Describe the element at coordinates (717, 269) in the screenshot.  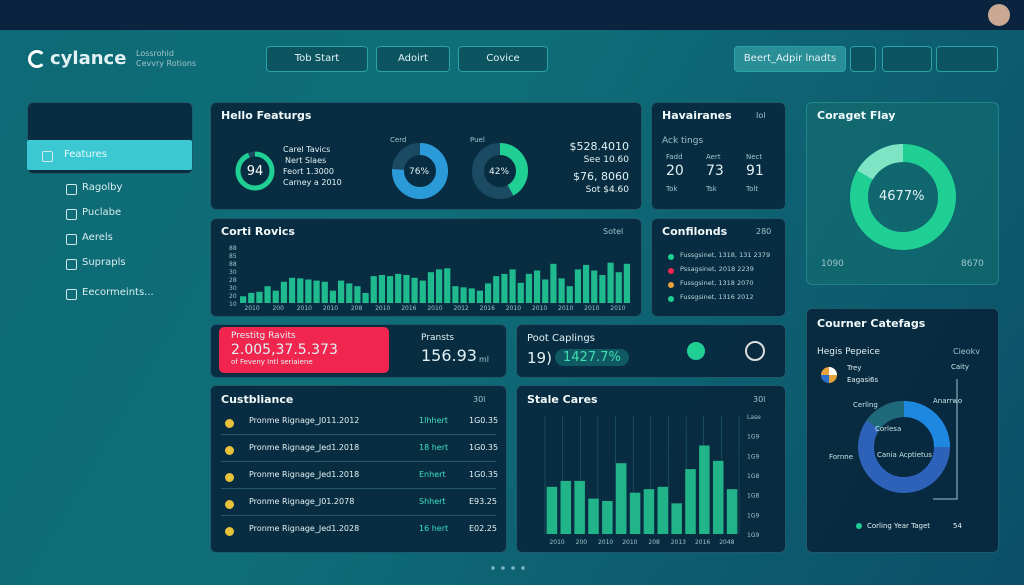
I see `row-text: Pssagsinet, 2018 2239` at that location.